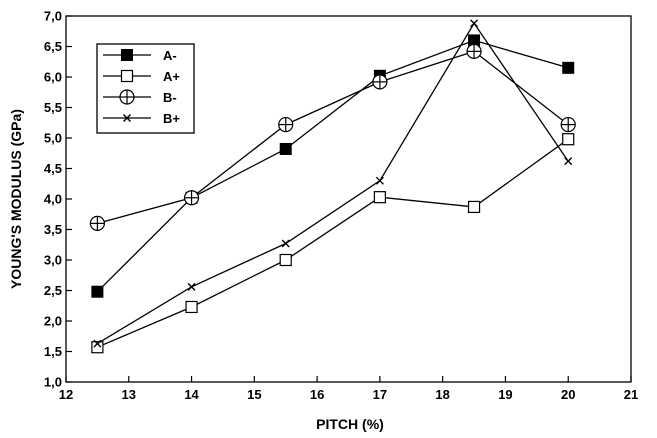  What do you see at coordinates (53, 321) in the screenshot?
I see `y-tick-label: 2,0` at bounding box center [53, 321].